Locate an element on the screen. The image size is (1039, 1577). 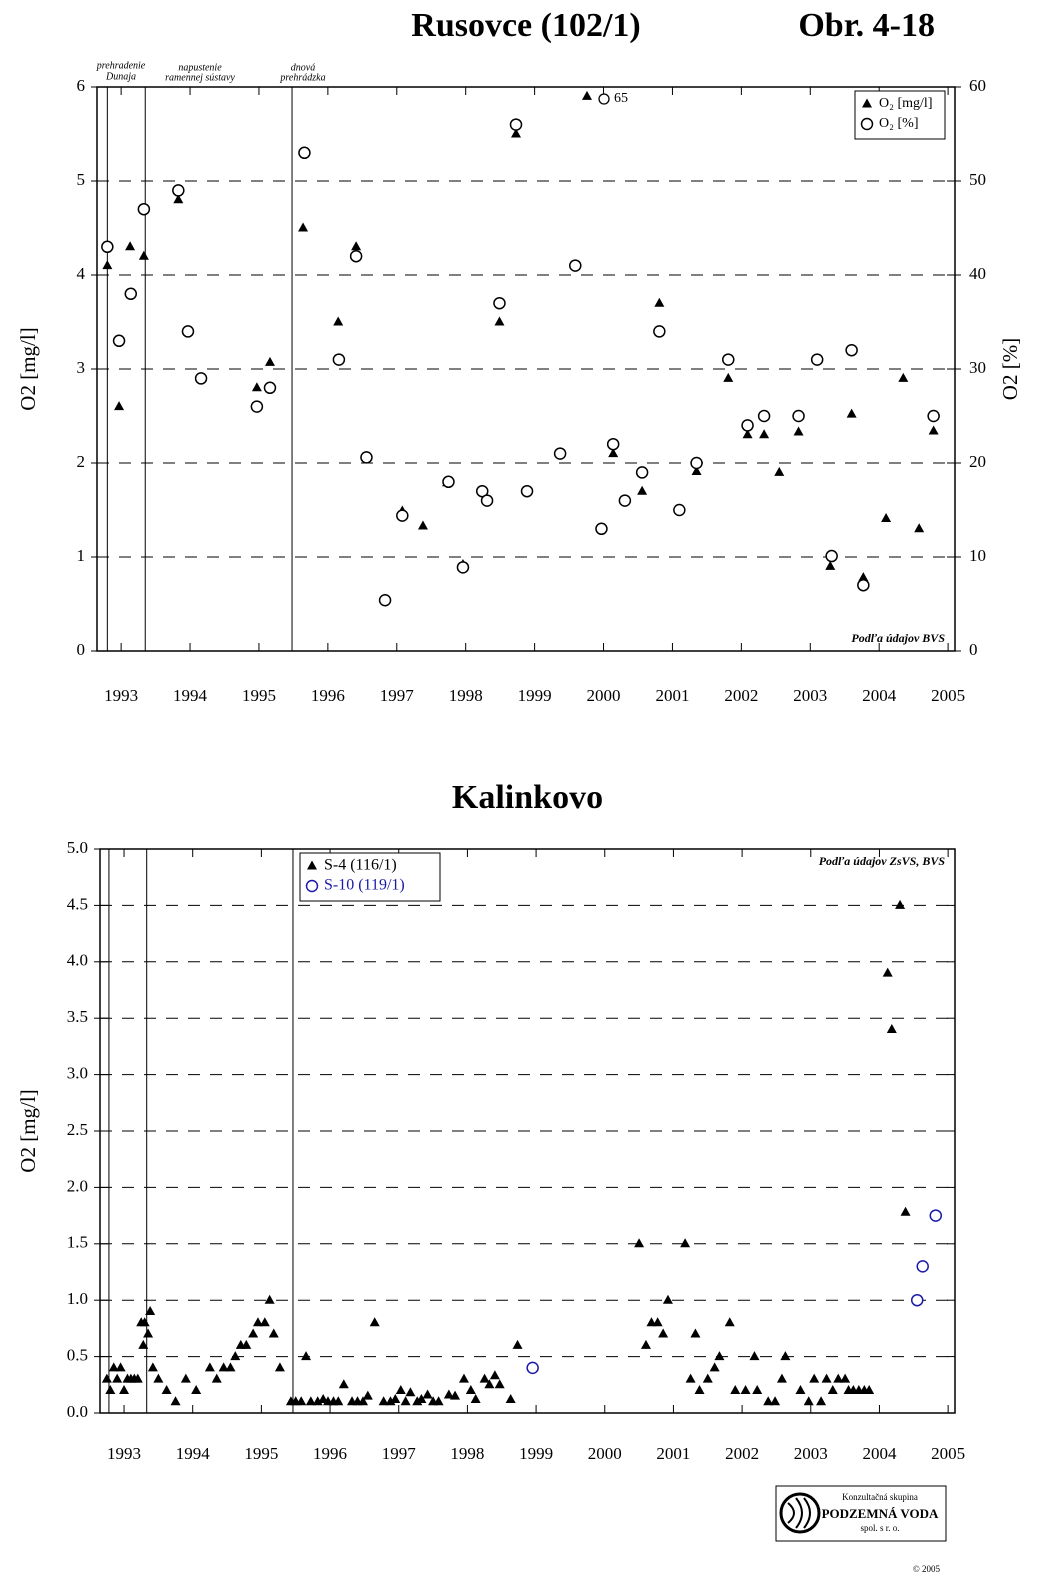
y-tick-label: 6 is located at coordinates (81, 85).